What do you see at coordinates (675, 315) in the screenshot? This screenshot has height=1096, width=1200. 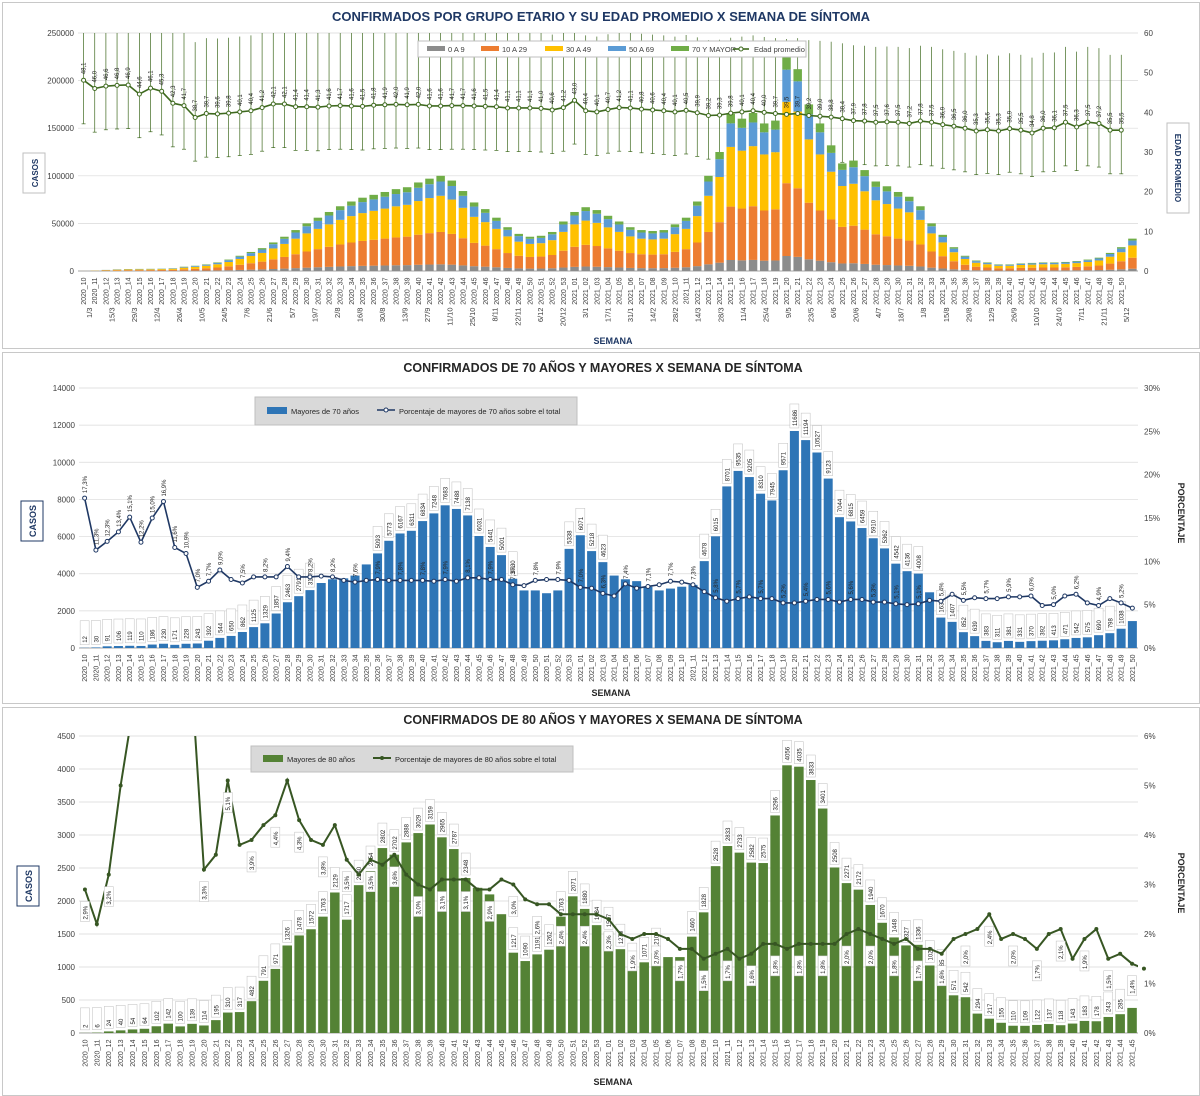 I see `x-date-label: 28/2` at bounding box center [675, 315].